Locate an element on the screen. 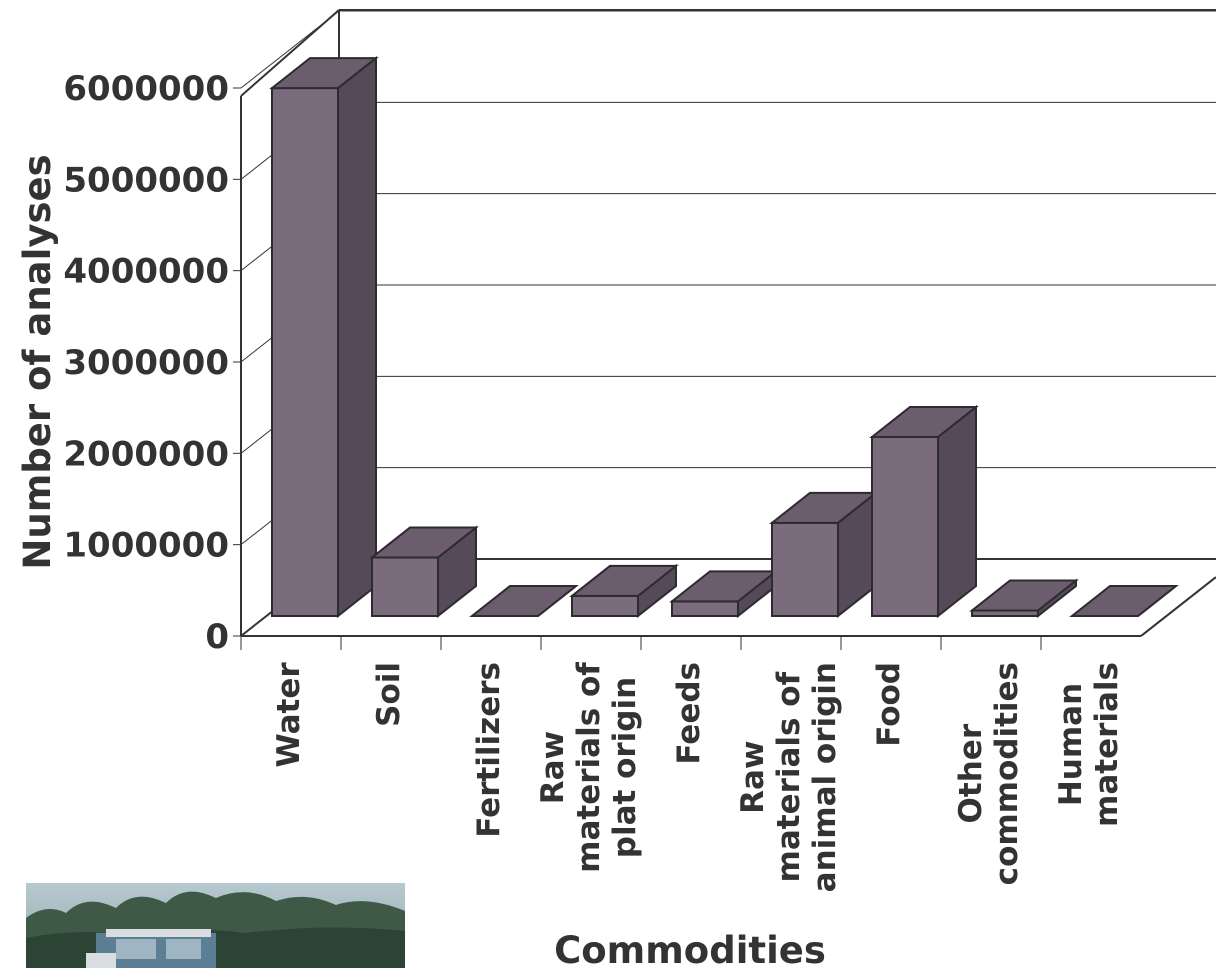  x-tick-label-line: commodities is located at coordinates (1007, 773).